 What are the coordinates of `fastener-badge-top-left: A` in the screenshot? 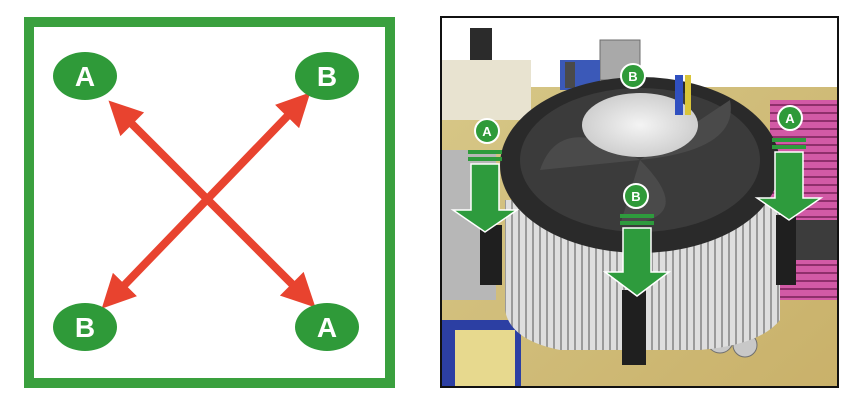 It's located at (85, 76).